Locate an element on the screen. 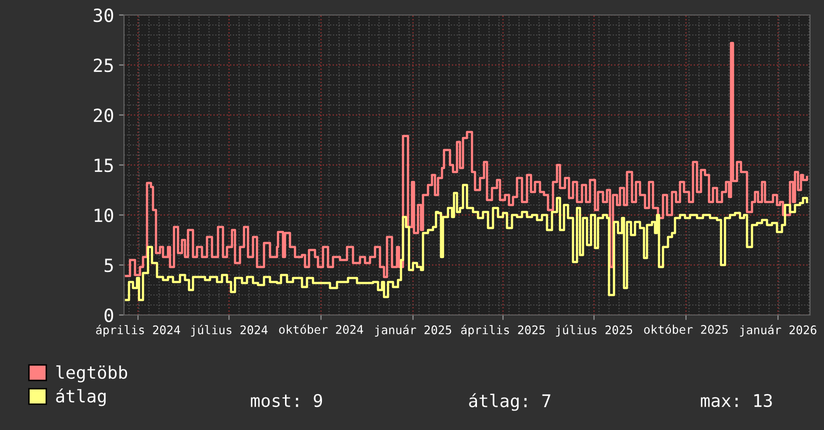 This screenshot has height=430, width=824. text: átlag: 7 is located at coordinates (509, 402).